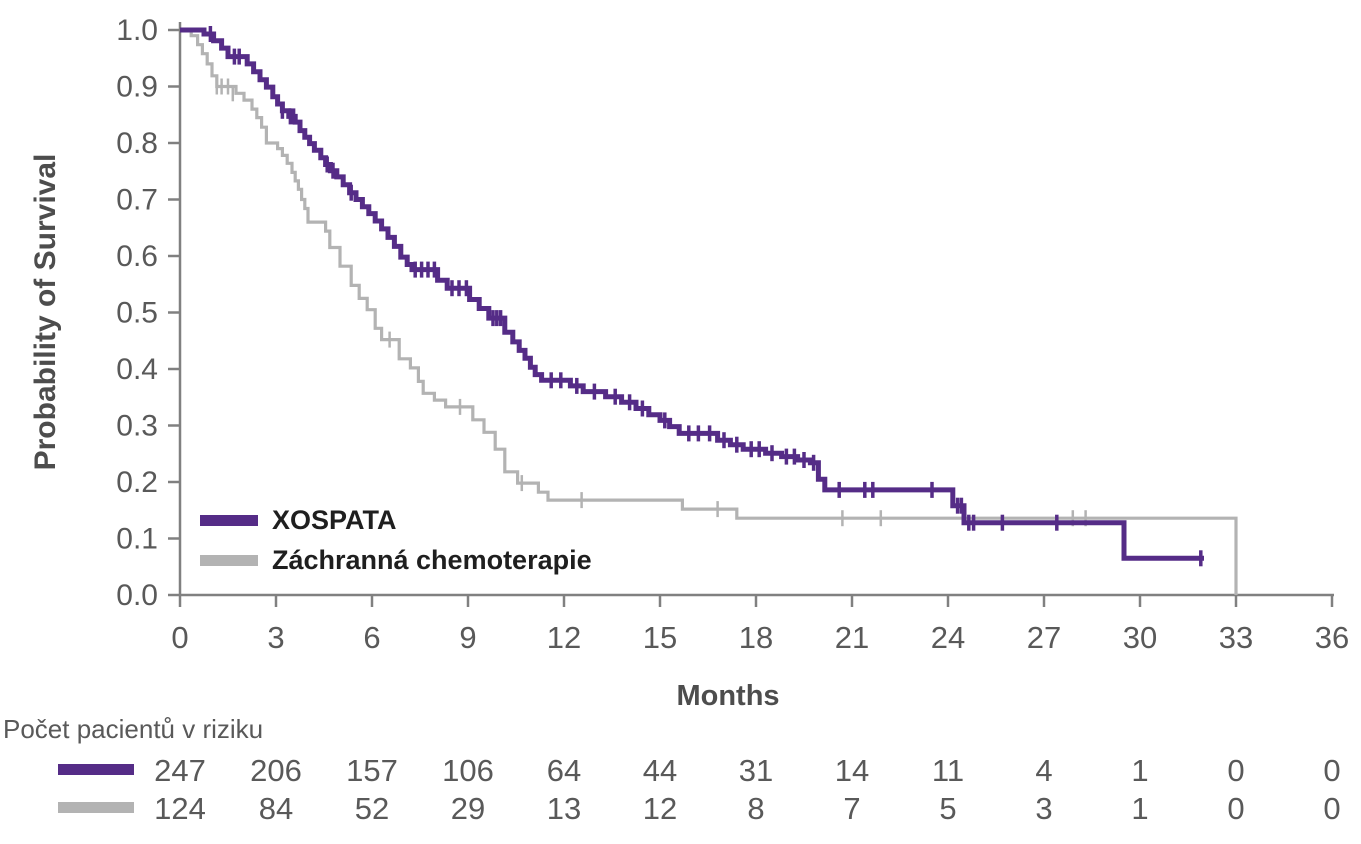 The width and height of the screenshot is (1361, 844). I want to click on legend-item-chemo: Záchranná chemoterapie, so click(396, 560).